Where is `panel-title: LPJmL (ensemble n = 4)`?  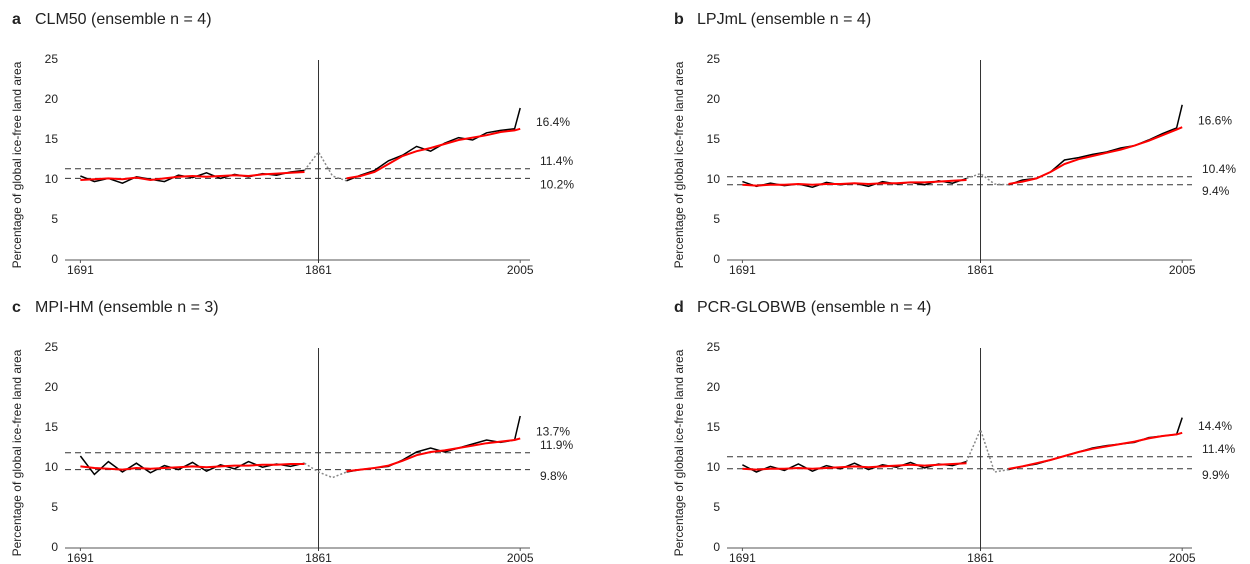 panel-title: LPJmL (ensemble n = 4) is located at coordinates (784, 19).